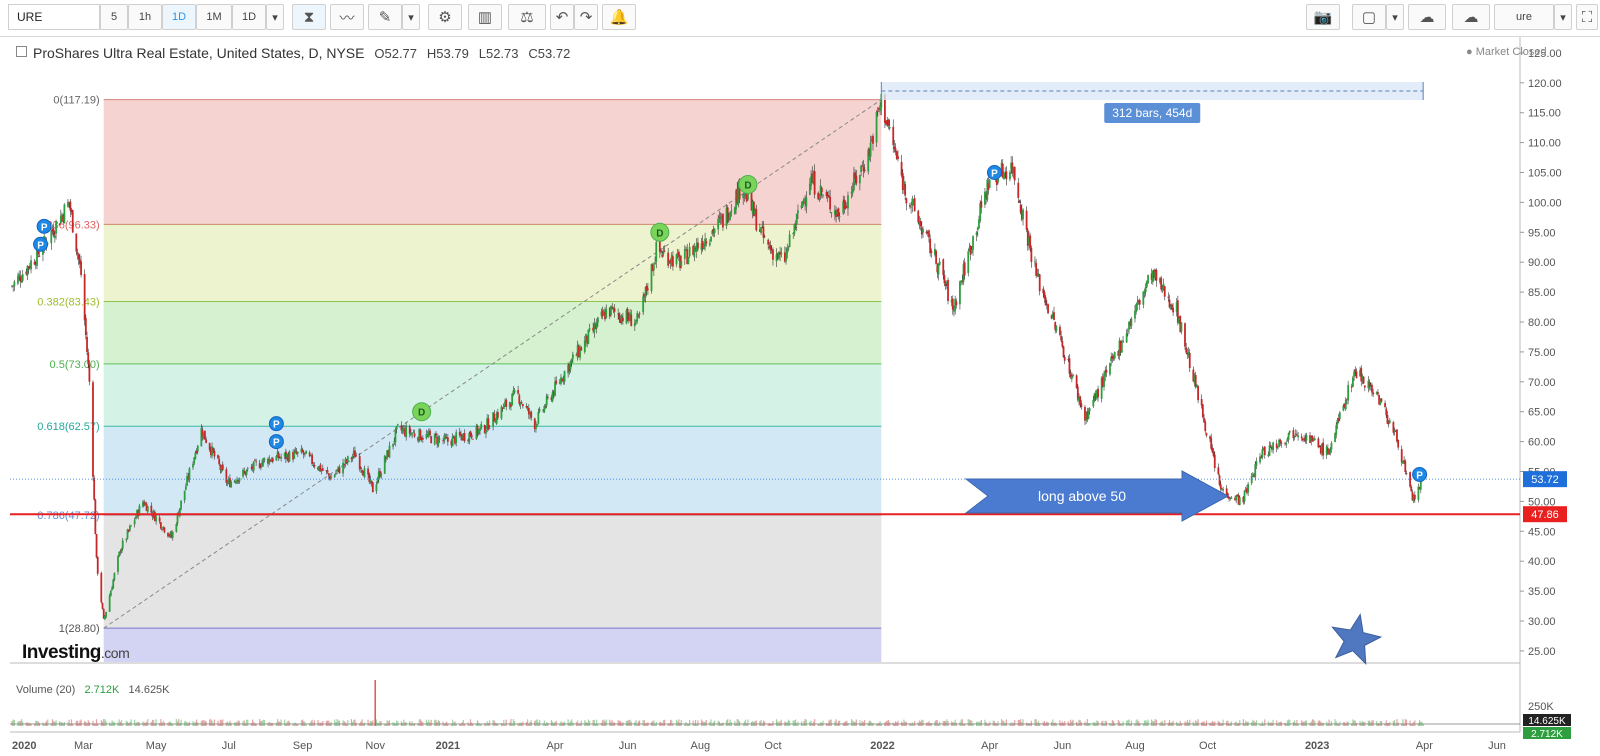 This screenshot has height=756, width=1600. Describe the element at coordinates (1587, 17) in the screenshot. I see `fullscreen-icon: ⛶` at that location.